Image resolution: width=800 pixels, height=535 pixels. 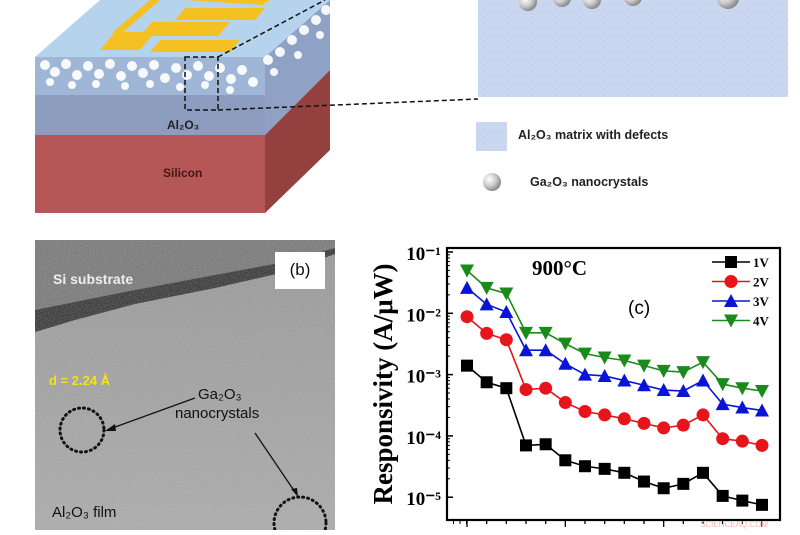 I want to click on y-tick-label: 10⁻³, so click(x=423, y=377).